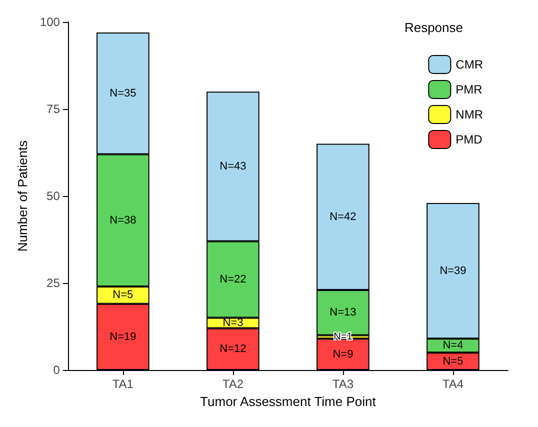 This screenshot has width=538, height=427. Describe the element at coordinates (233, 323) in the screenshot. I see `data-label: N=3` at that location.